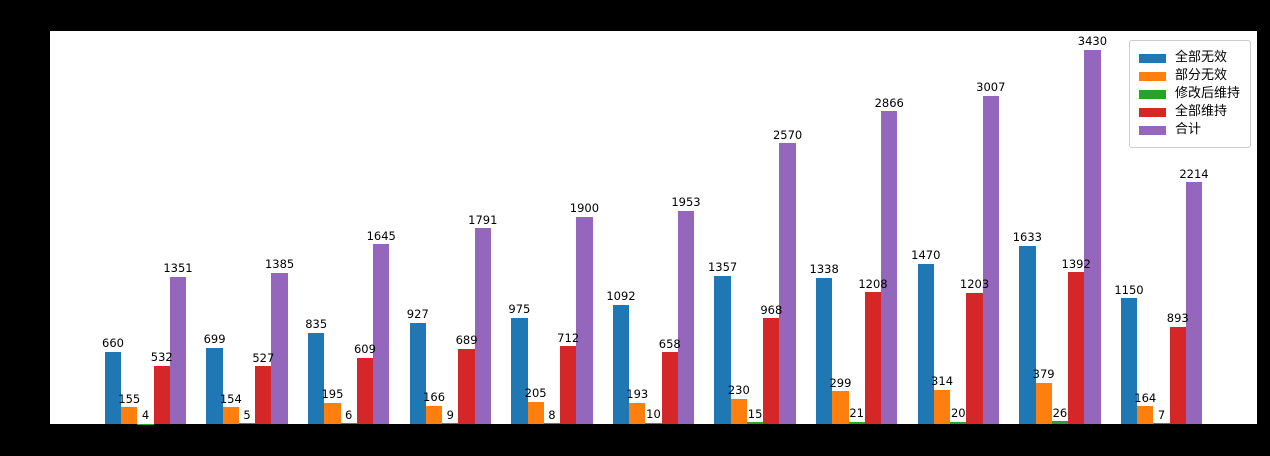 Image resolution: width=1270 pixels, height=456 pixels. I want to click on bar-series1-group2, so click(214, 385).